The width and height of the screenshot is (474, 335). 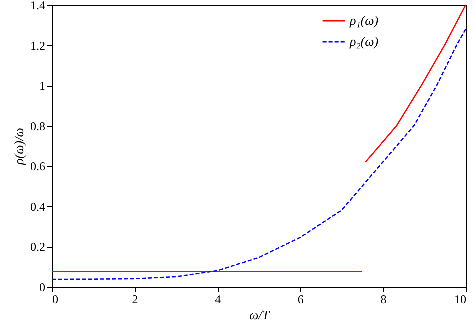 What do you see at coordinates (43, 86) in the screenshot?
I see `y-tick-label: 1` at bounding box center [43, 86].